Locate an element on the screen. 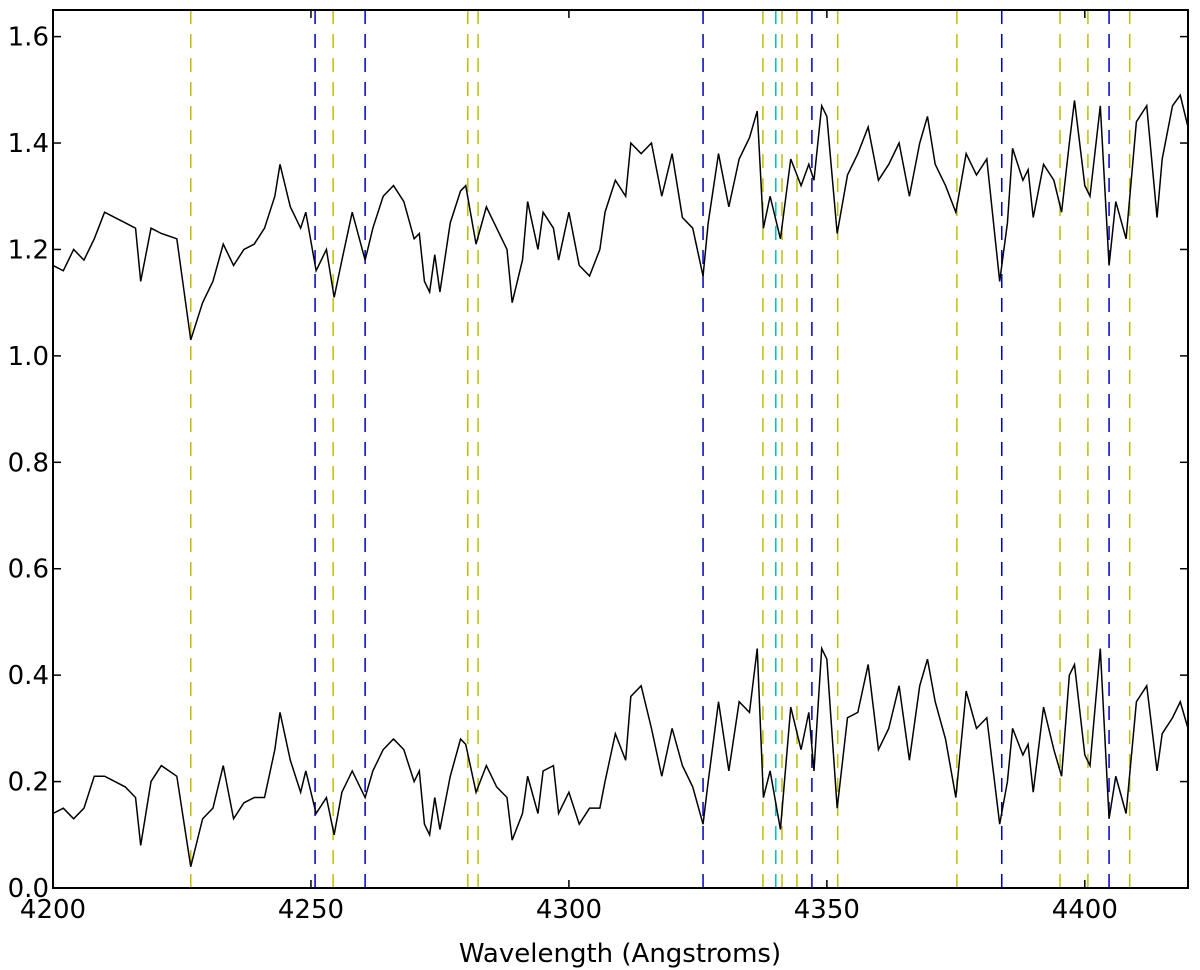 The height and width of the screenshot is (970, 1200). y-tick-label: 0.8 is located at coordinates (28, 463).